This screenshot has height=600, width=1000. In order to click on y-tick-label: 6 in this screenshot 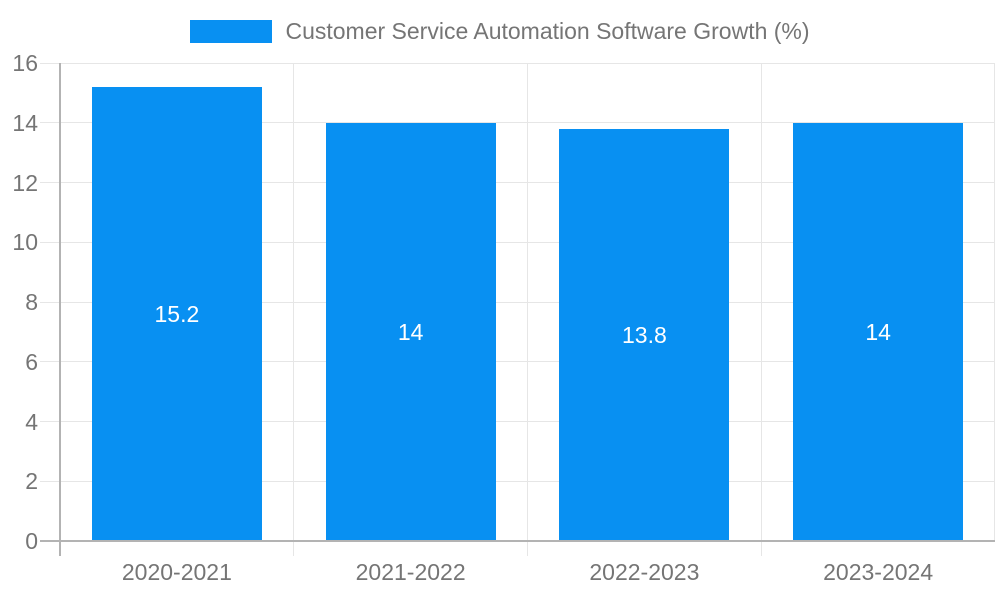, I will do `click(31, 361)`.